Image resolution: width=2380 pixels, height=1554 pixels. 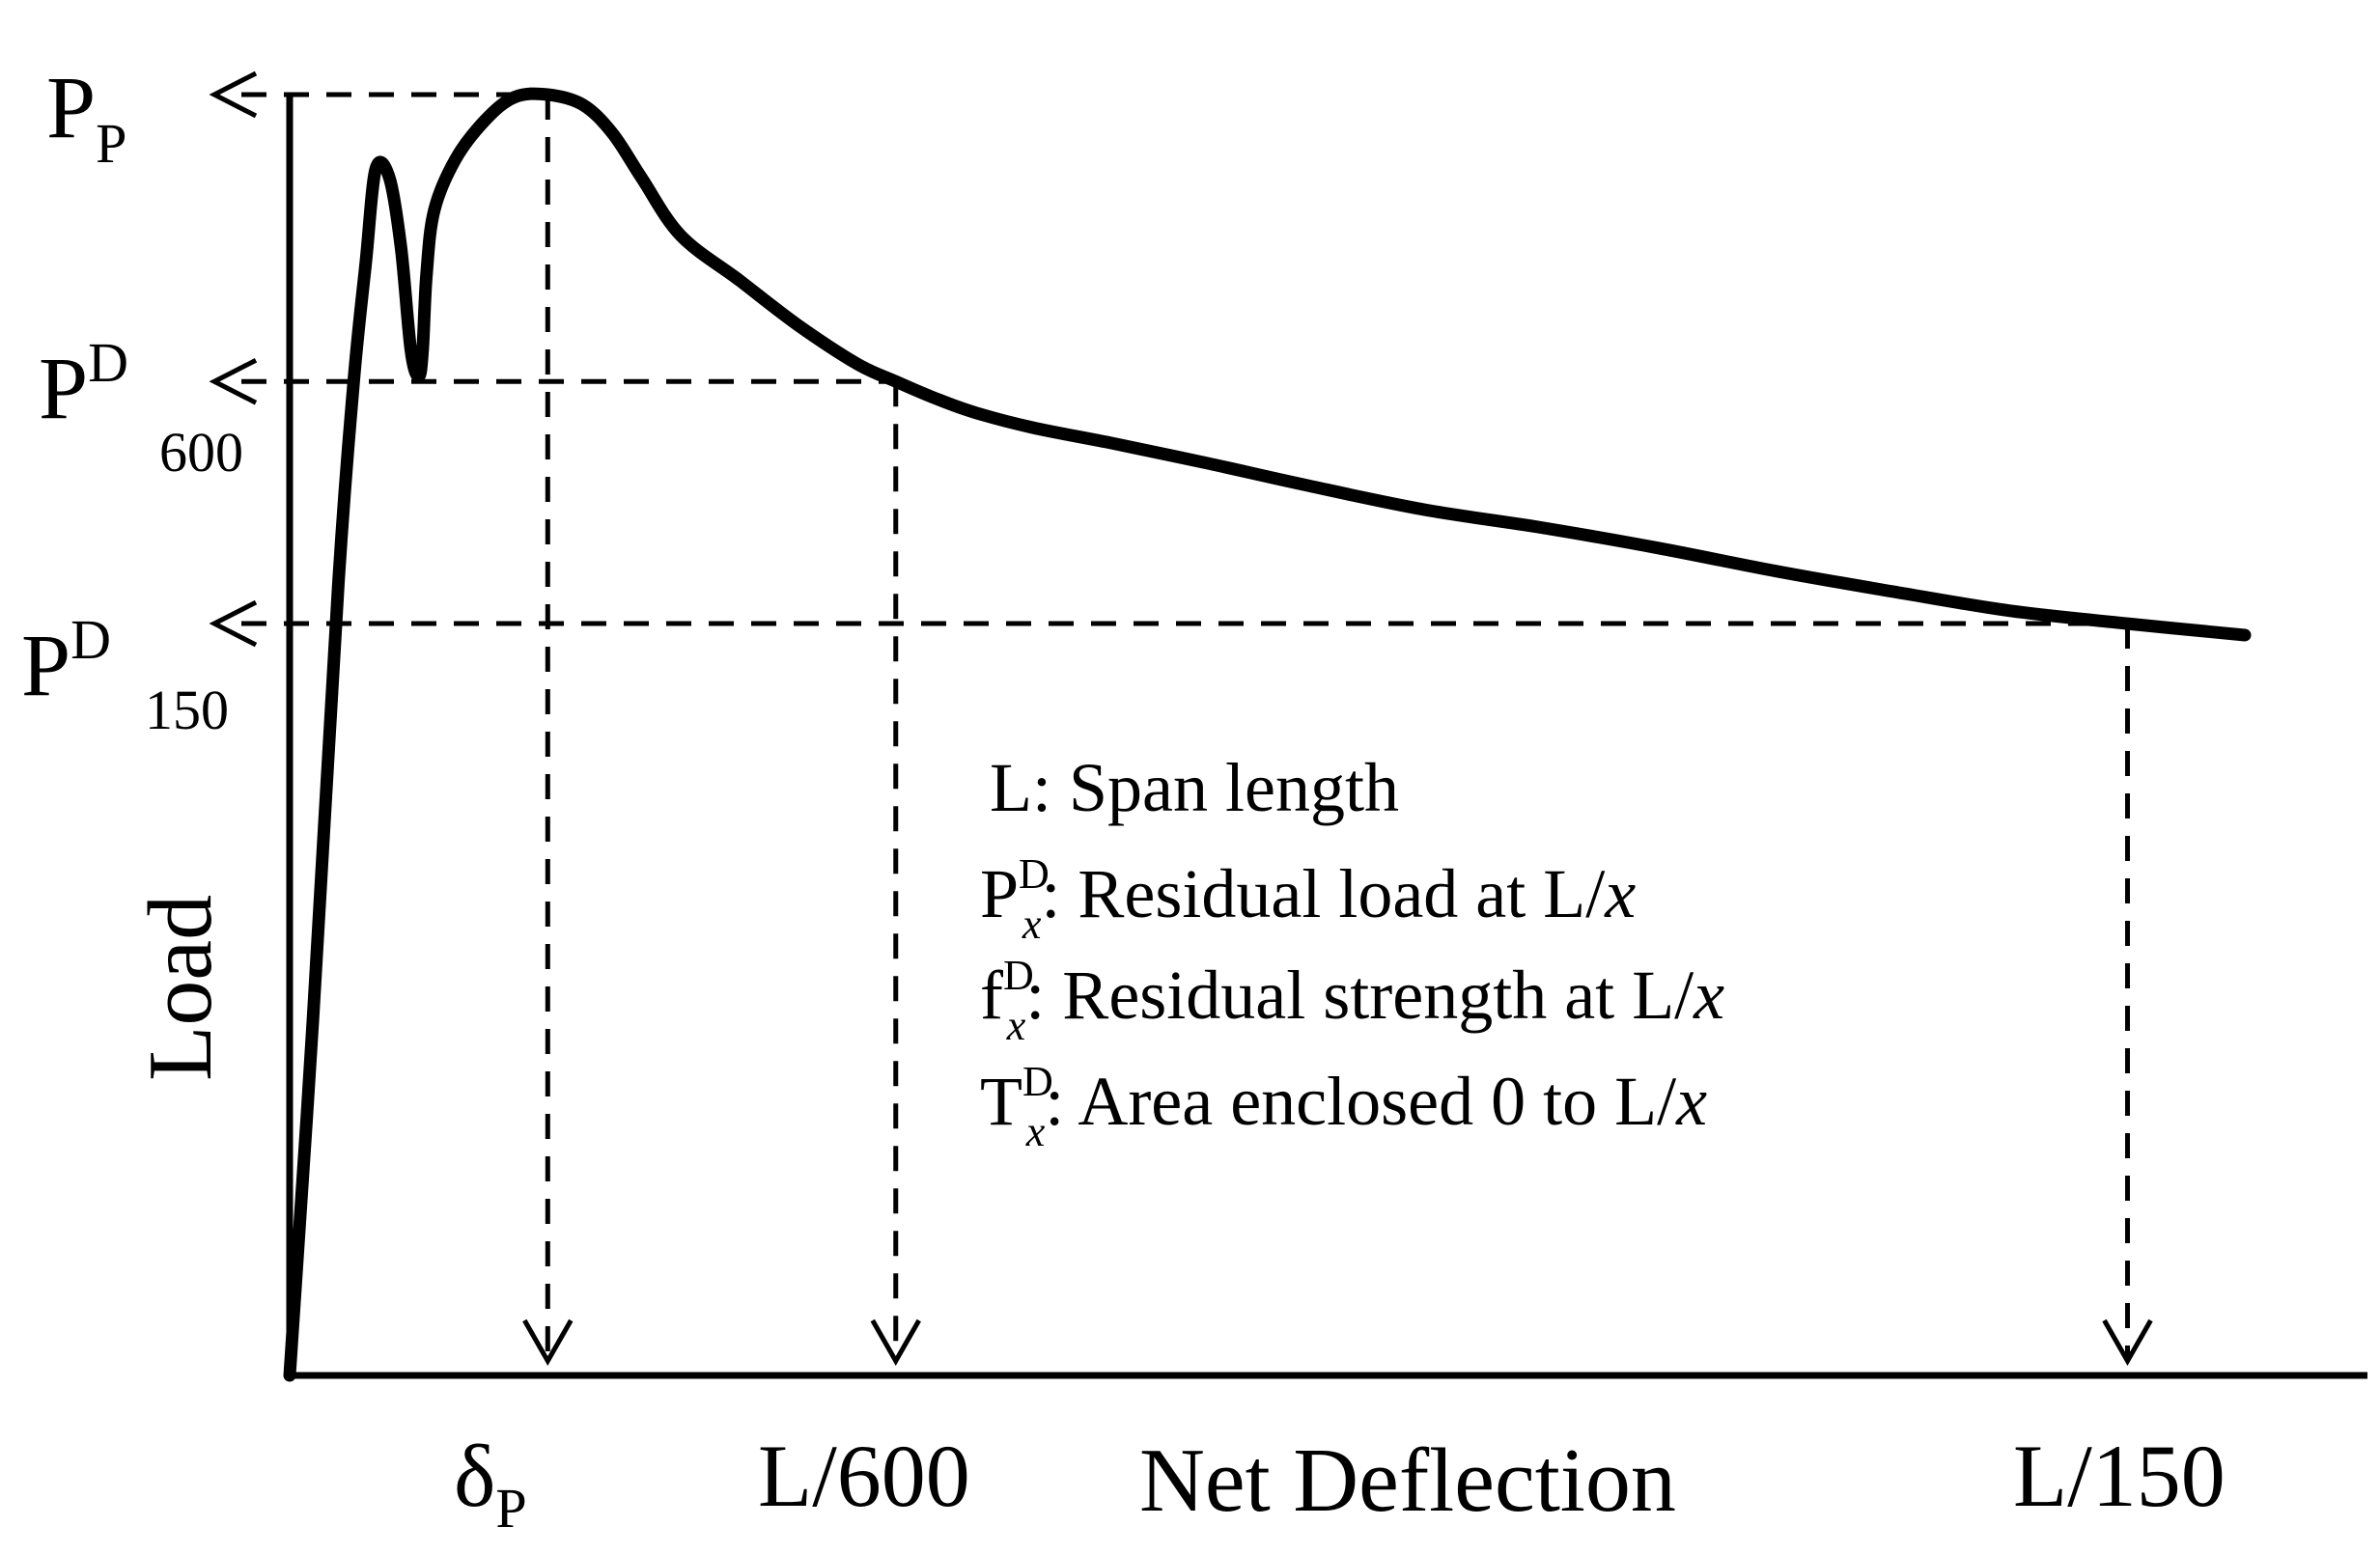 I want to click on ref-arrow-down-l600, so click(x=896, y=1343).